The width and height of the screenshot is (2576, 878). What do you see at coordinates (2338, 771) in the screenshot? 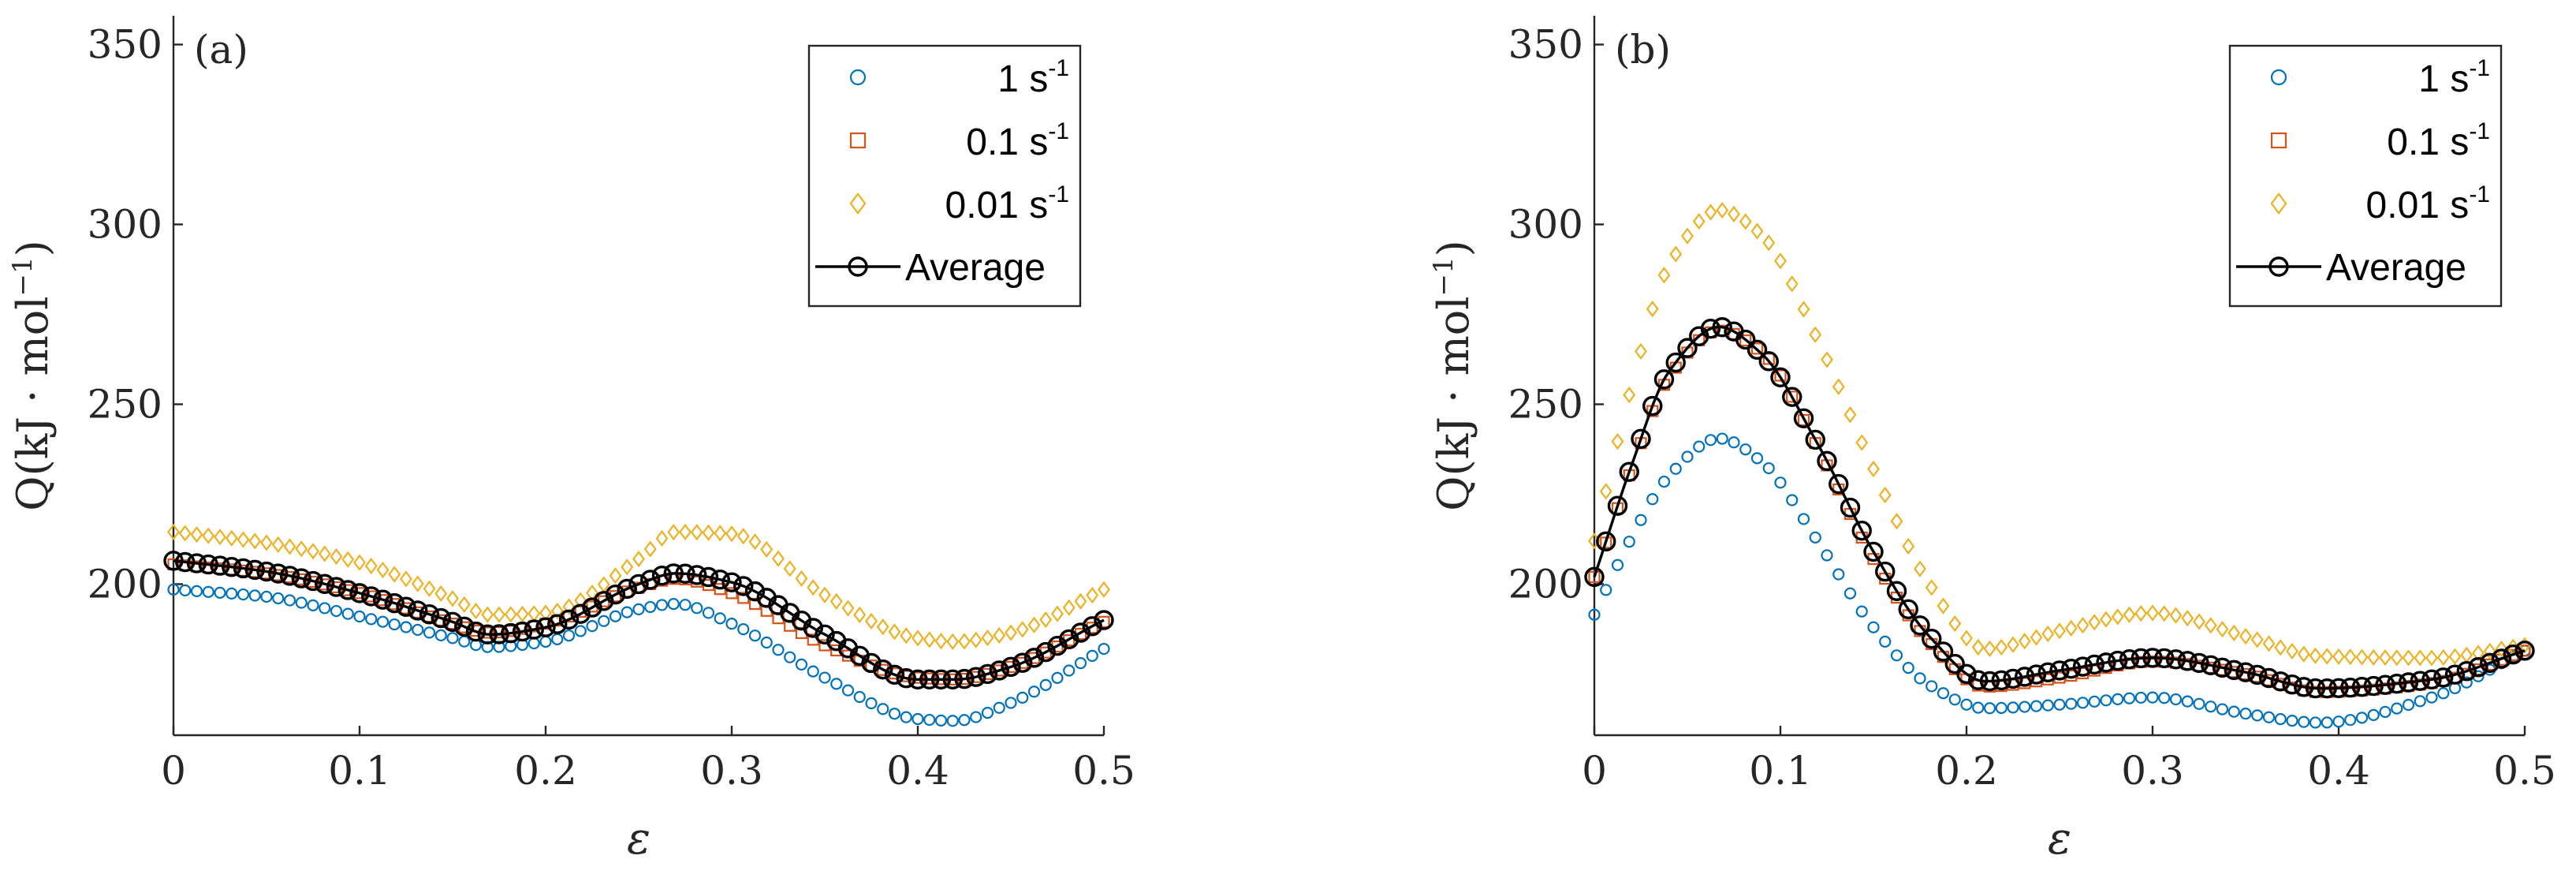
I see `x-tick-label: 0.4` at bounding box center [2338, 771].